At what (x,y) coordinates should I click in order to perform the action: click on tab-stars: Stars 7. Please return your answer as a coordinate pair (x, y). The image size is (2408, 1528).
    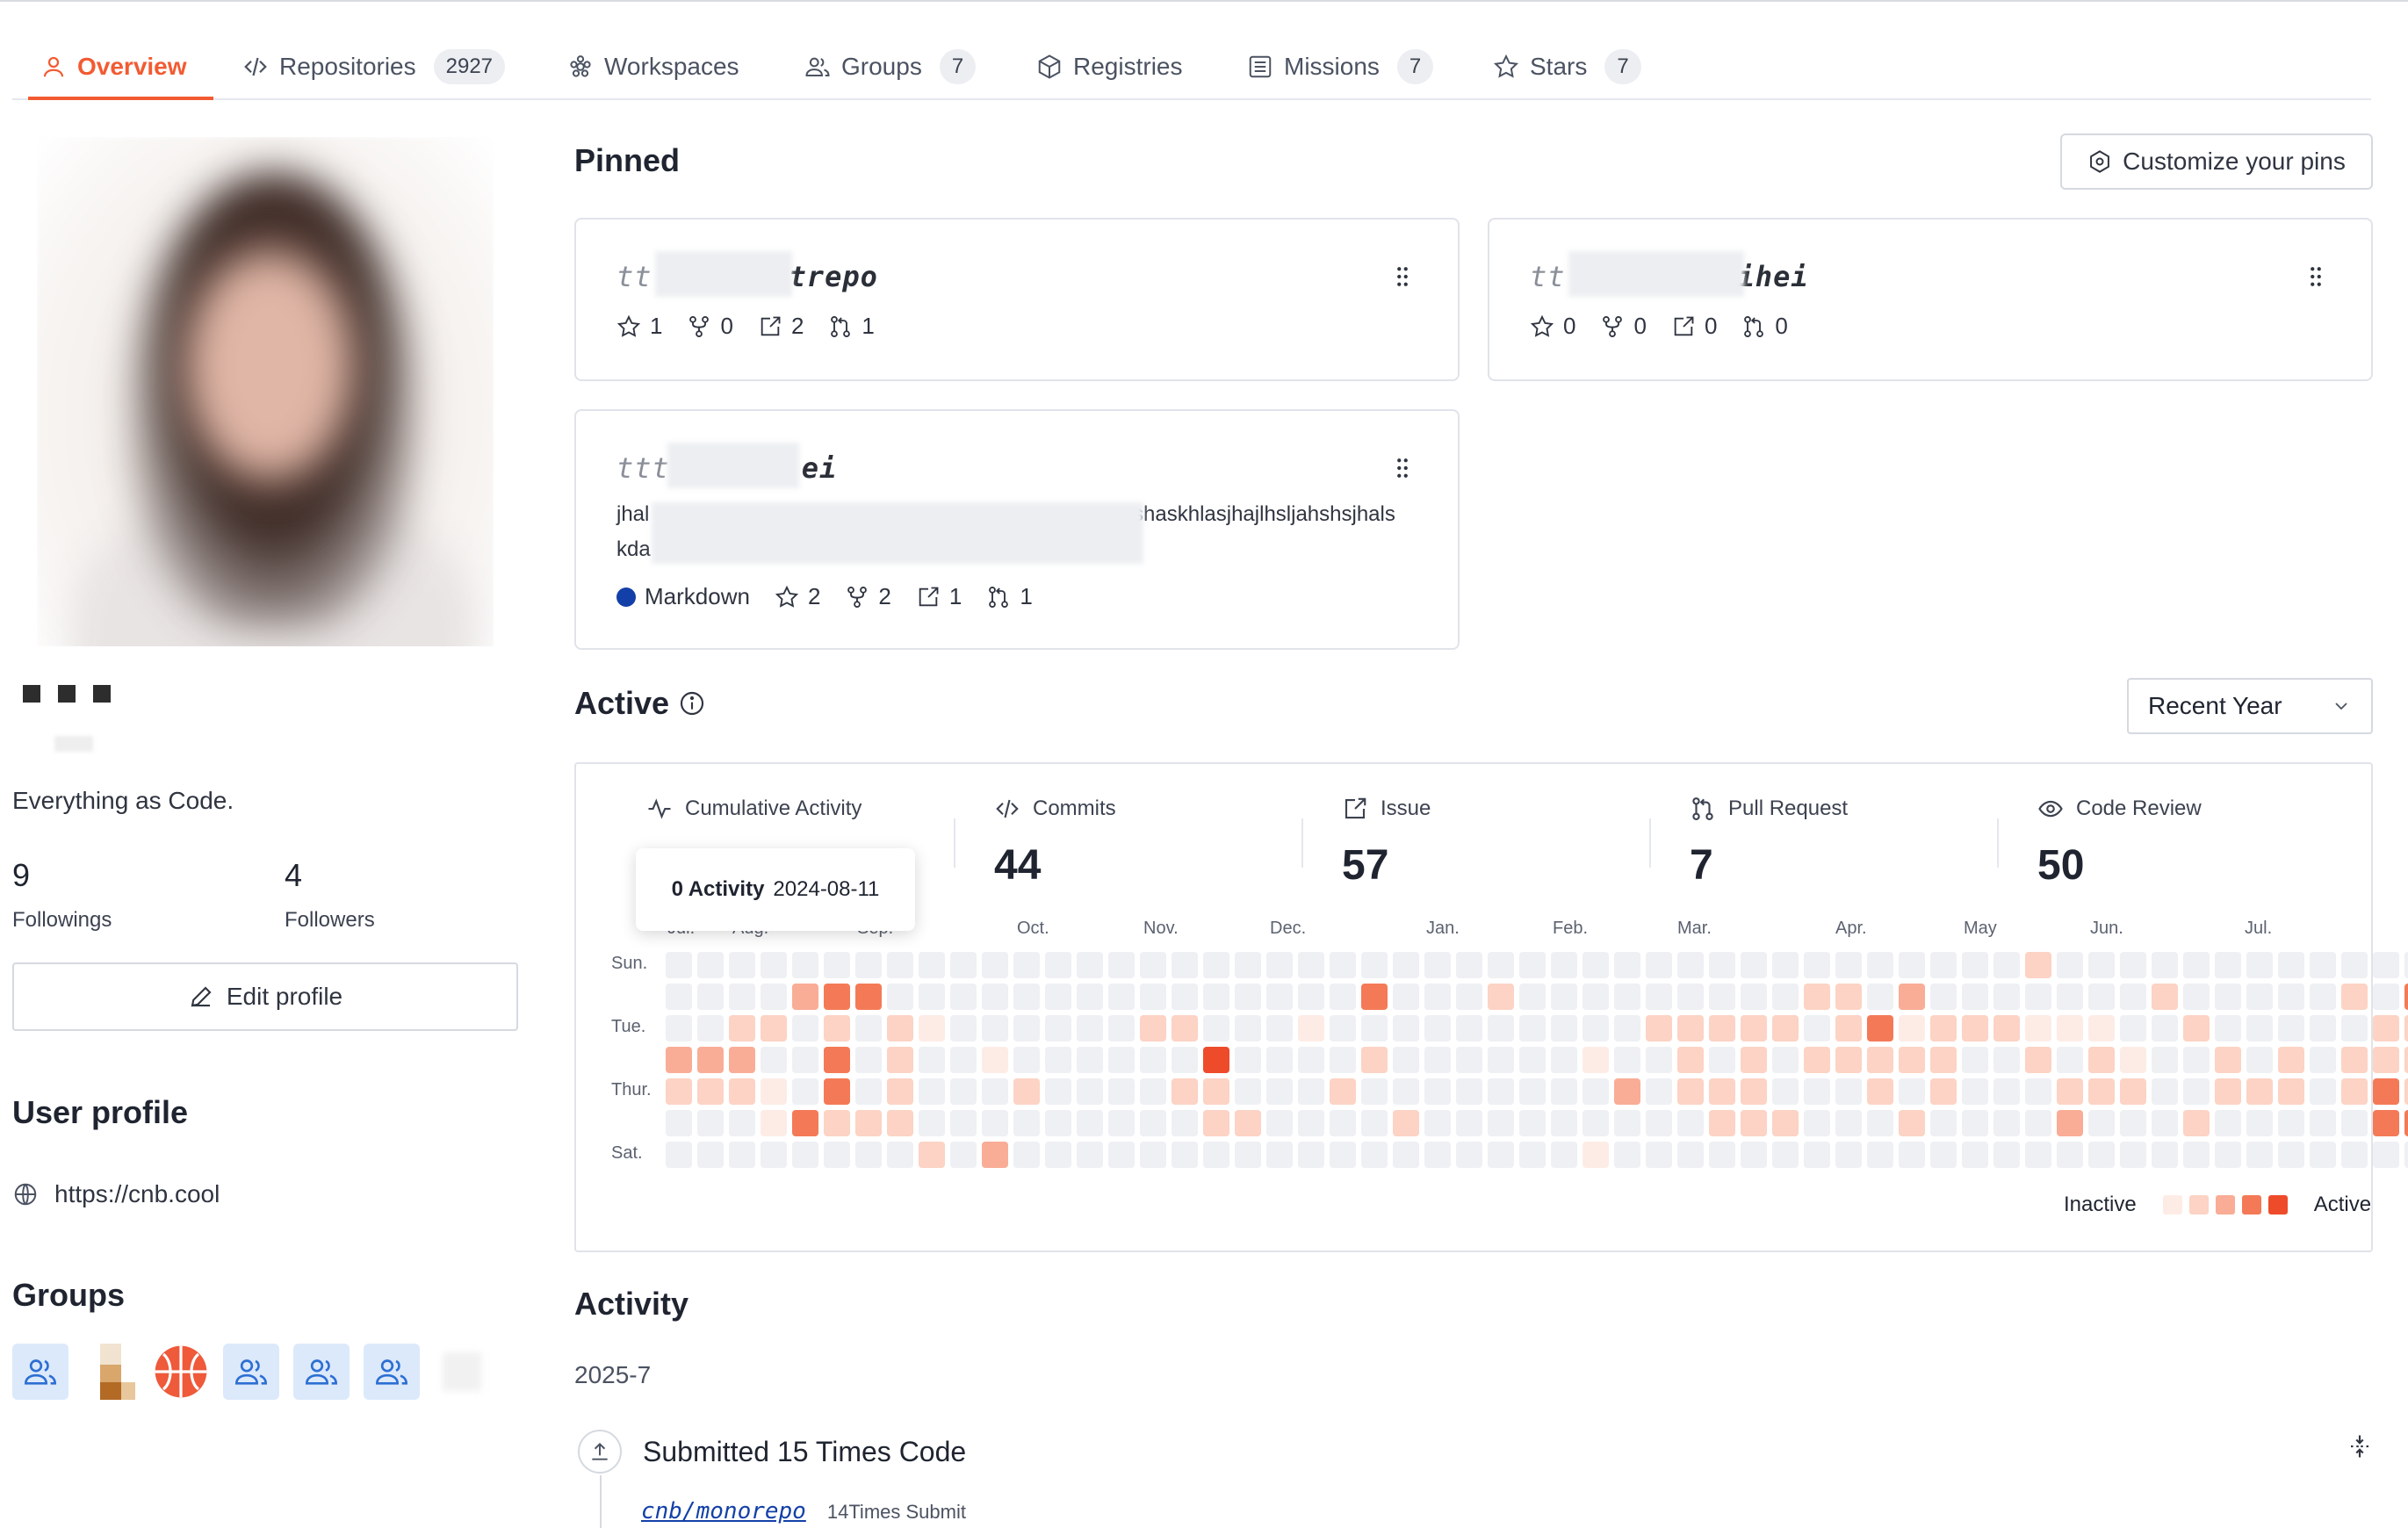
    Looking at the image, I should click on (1567, 66).